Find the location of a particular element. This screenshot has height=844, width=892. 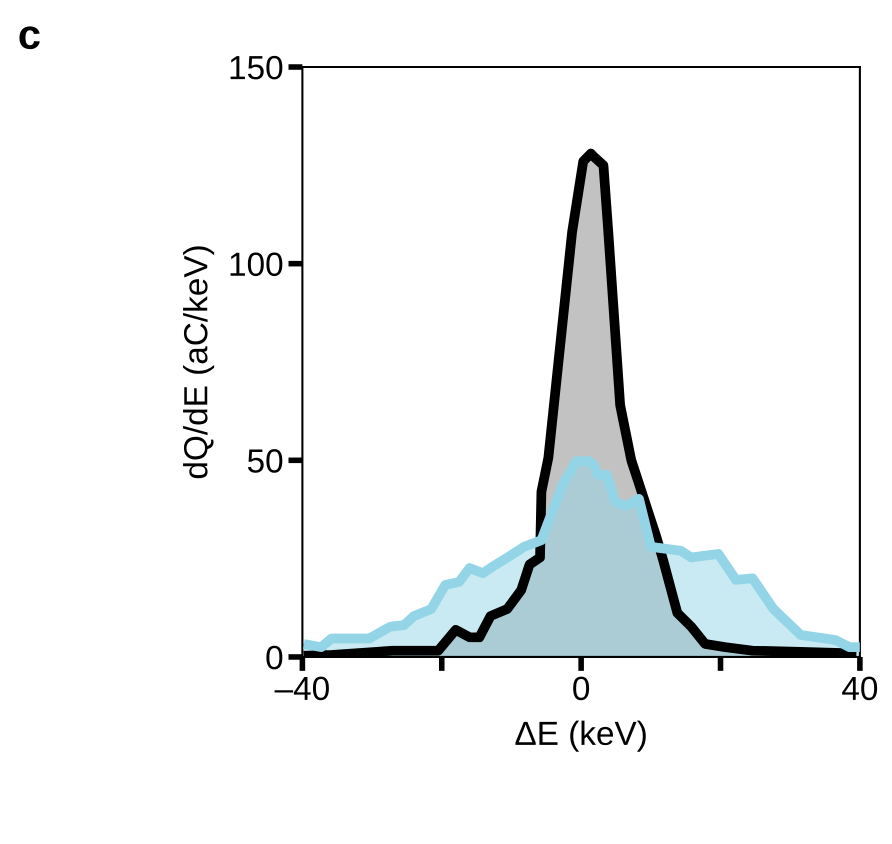

x-axis-title: ΔE (keV) is located at coordinates (580, 736).